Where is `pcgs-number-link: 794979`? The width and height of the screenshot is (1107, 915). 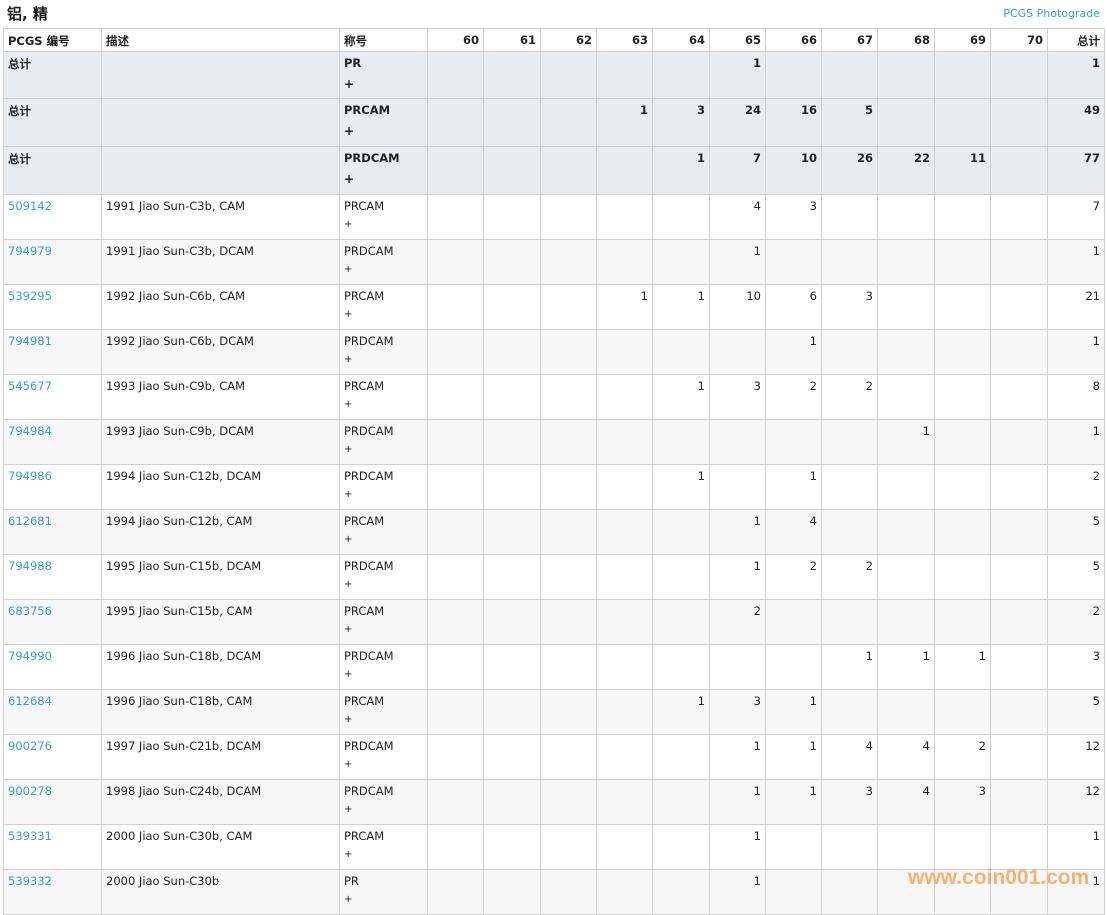 pcgs-number-link: 794979 is located at coordinates (30, 251).